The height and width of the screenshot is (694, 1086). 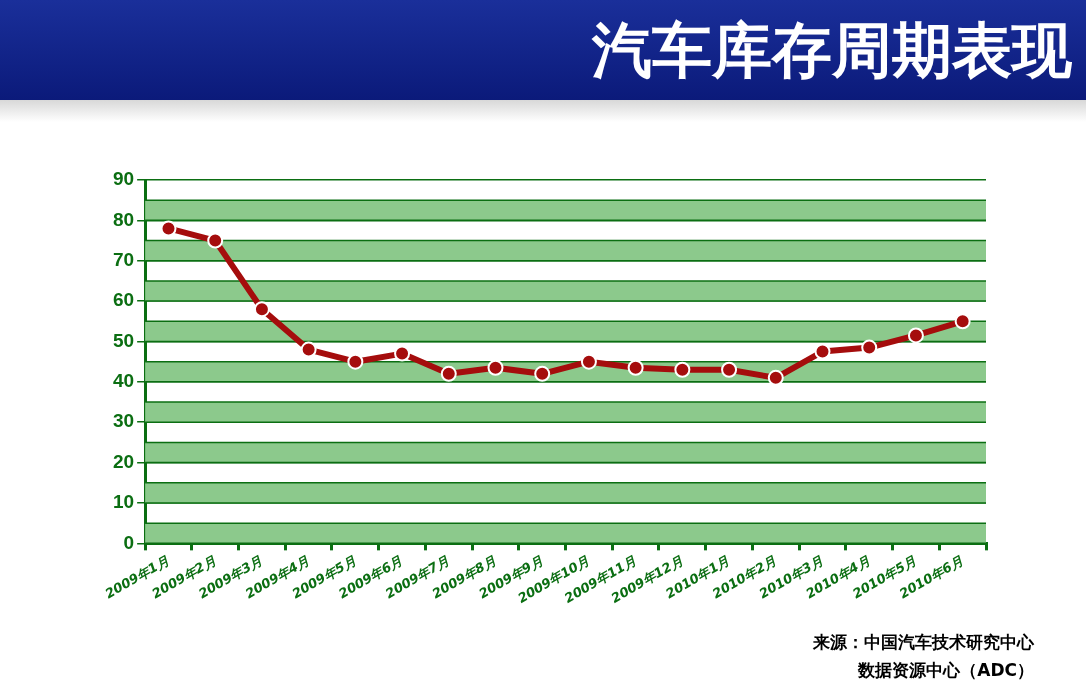 I want to click on y-tick-label: 90, so click(x=123, y=179).